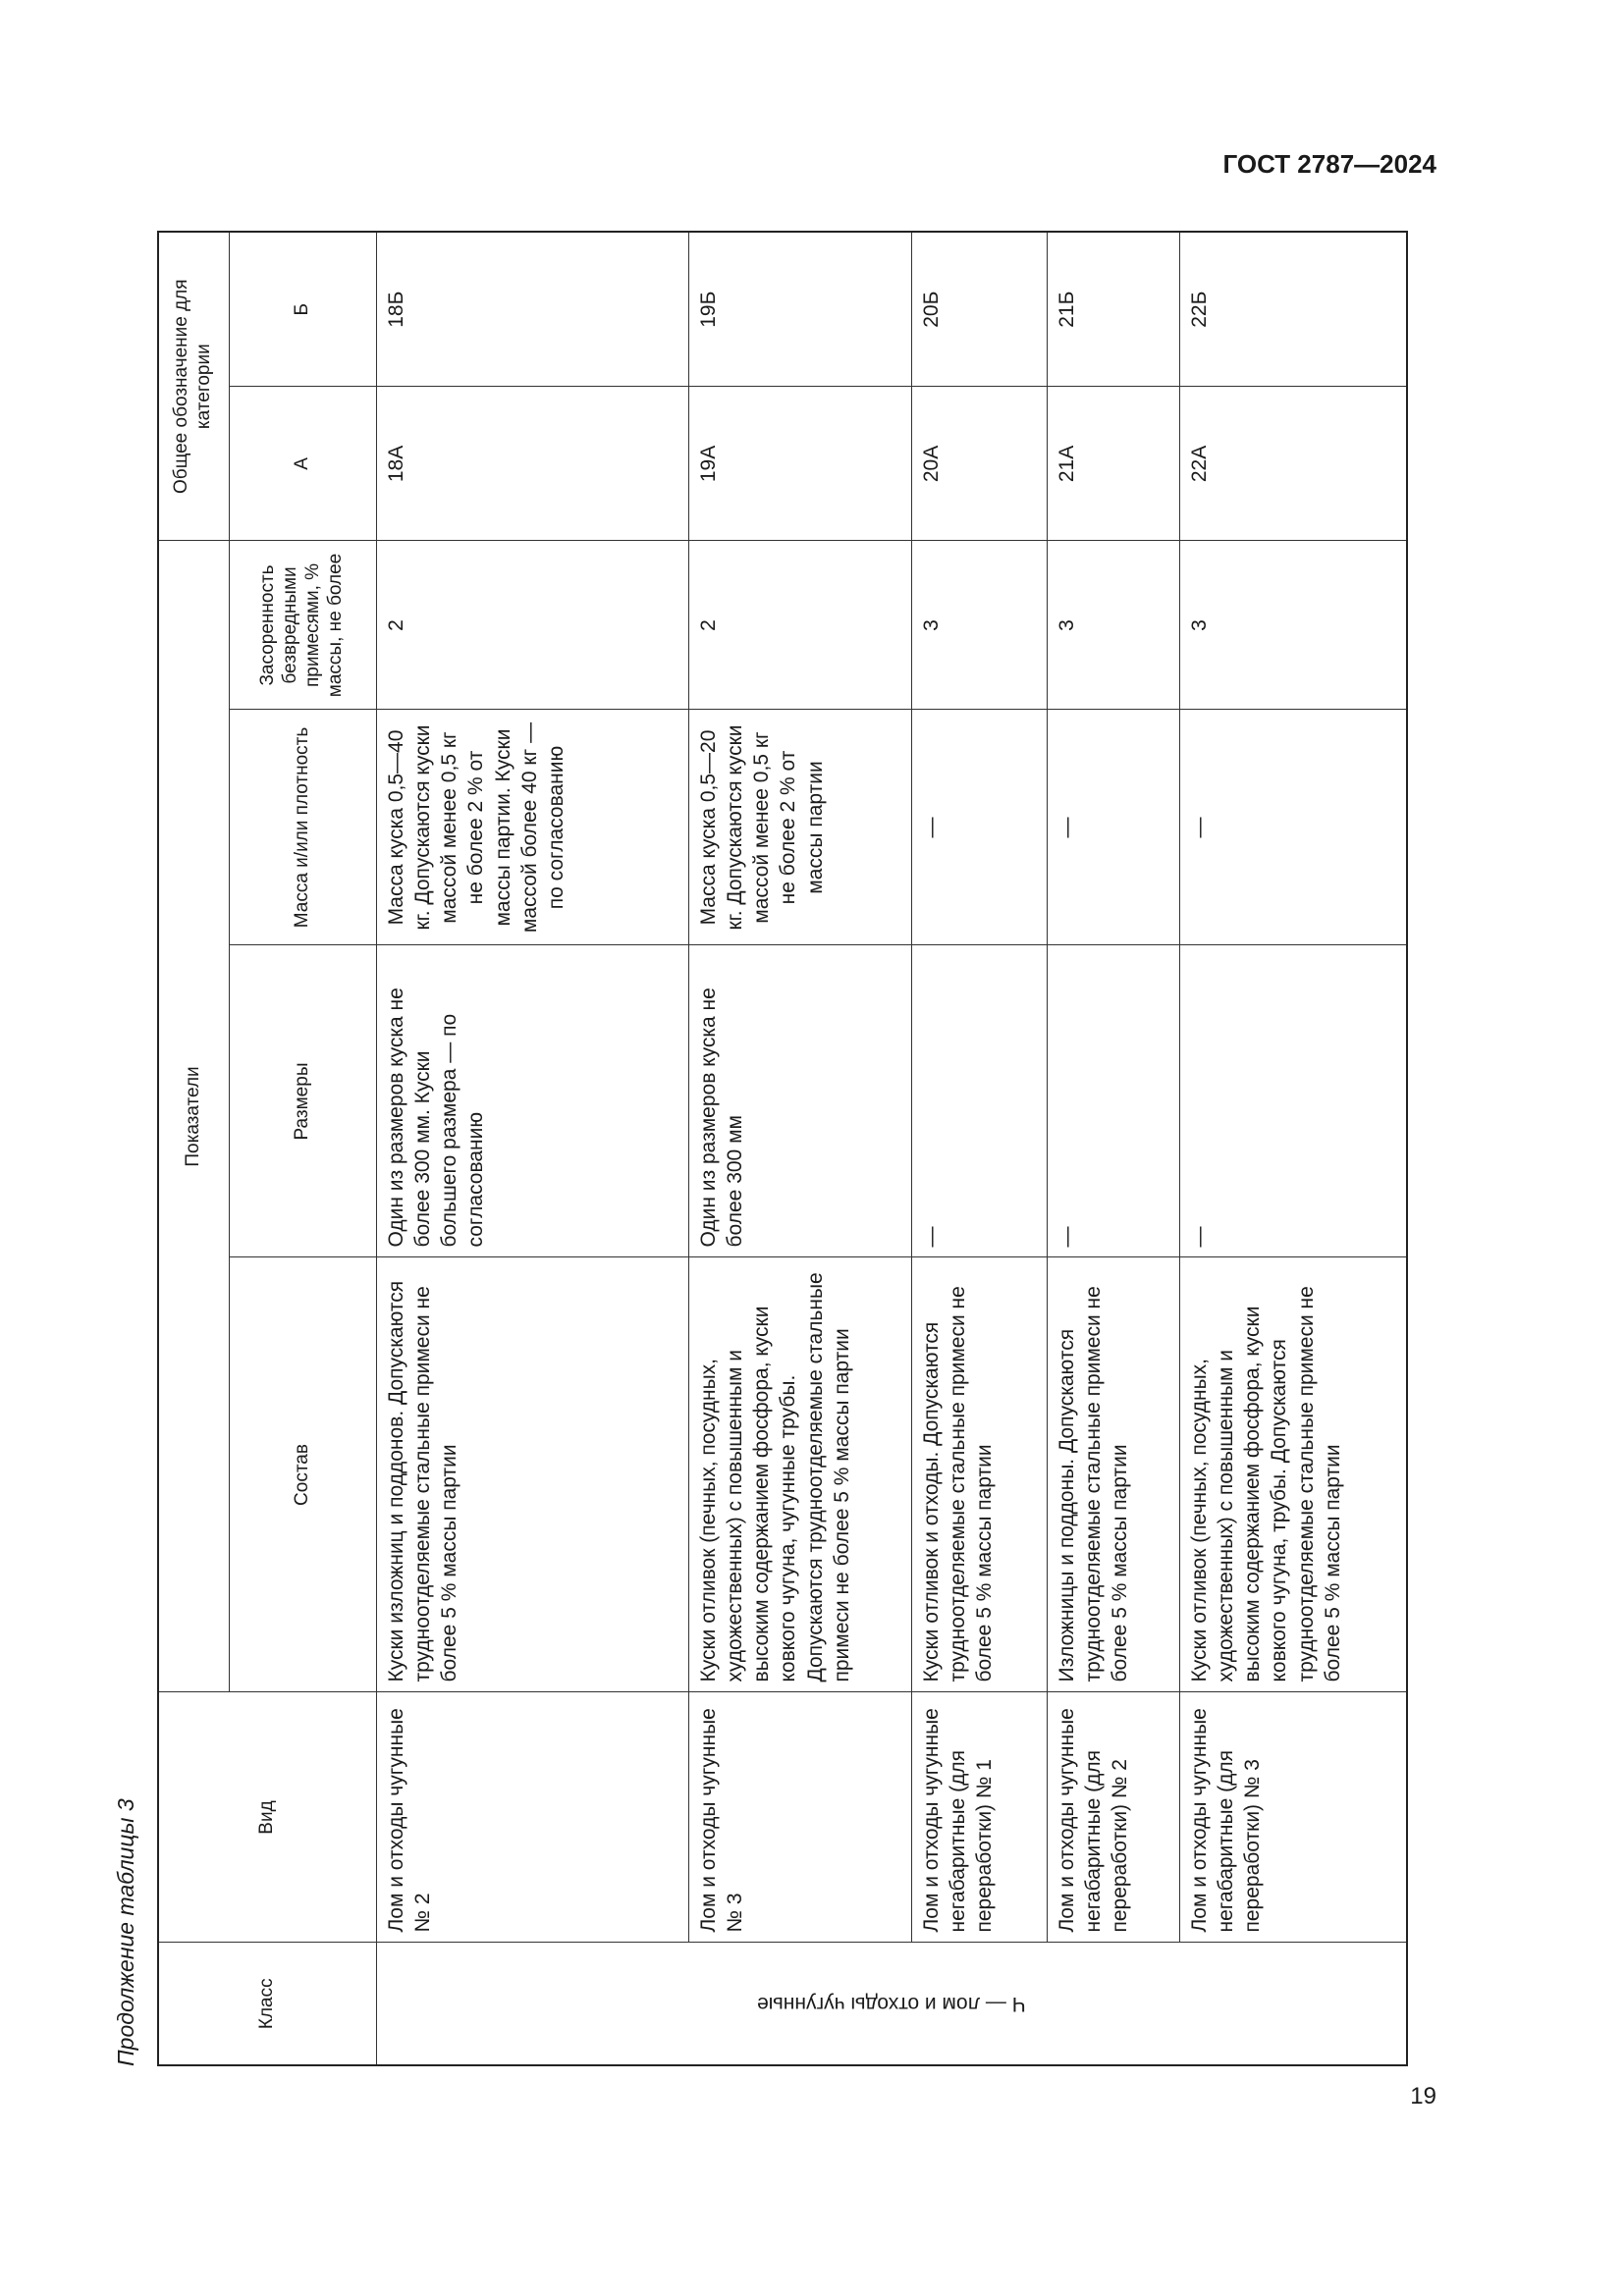  Describe the element at coordinates (979, 463) in the screenshot. I see `table-cell: 20А` at that location.